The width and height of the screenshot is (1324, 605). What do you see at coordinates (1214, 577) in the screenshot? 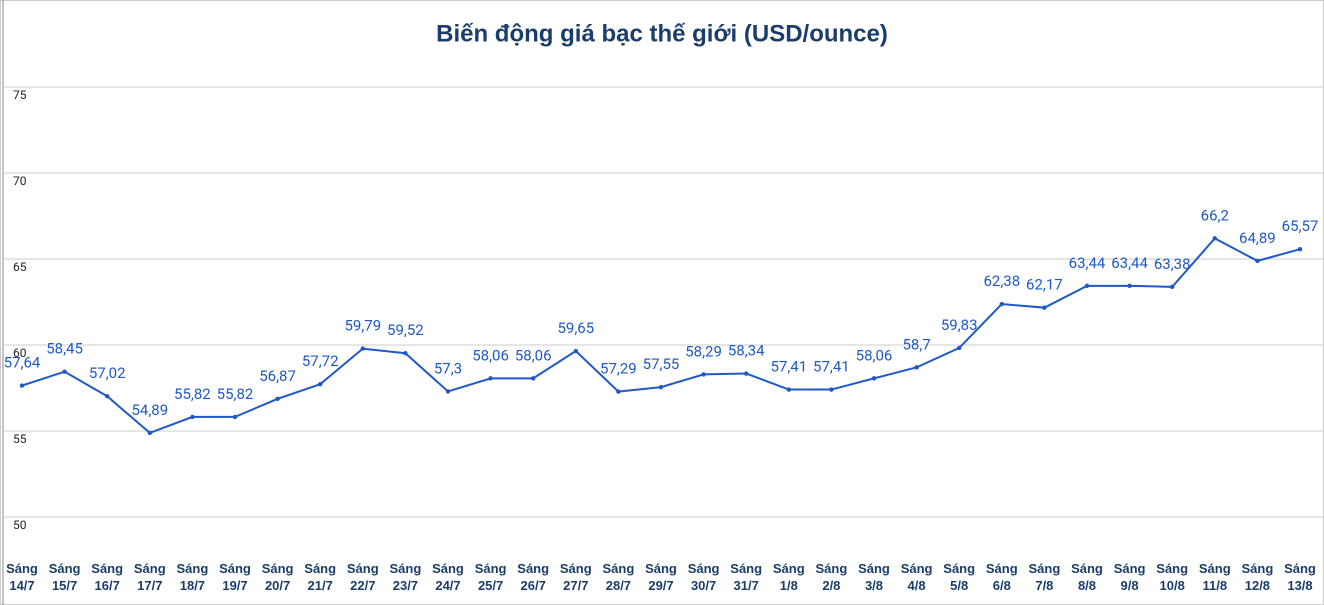
I see `x-tick-label: Sáng 11/8` at bounding box center [1214, 577].